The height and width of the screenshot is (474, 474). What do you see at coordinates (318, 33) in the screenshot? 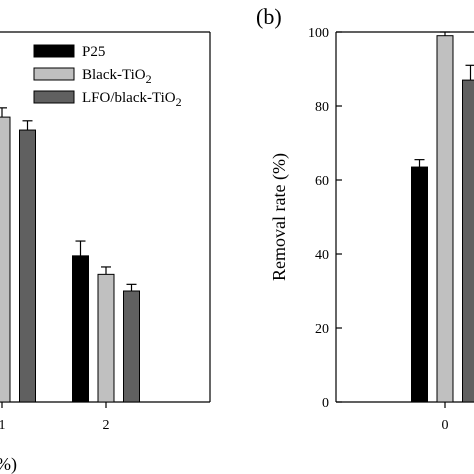
I see `y-tick-label: 100` at bounding box center [318, 33].